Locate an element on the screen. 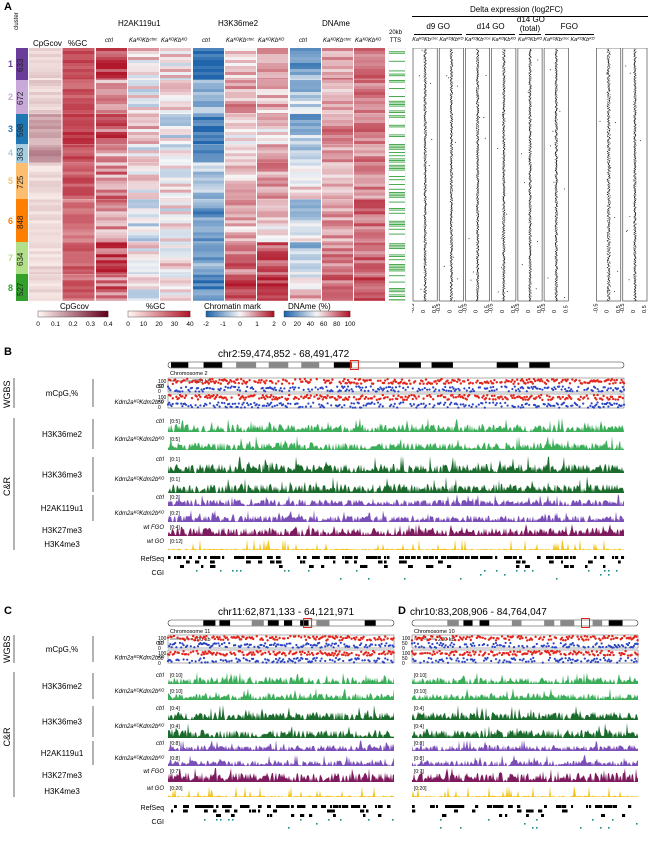 The width and height of the screenshot is (650, 841). panel-d-track-5: [0:4] is located at coordinates (525, 730).